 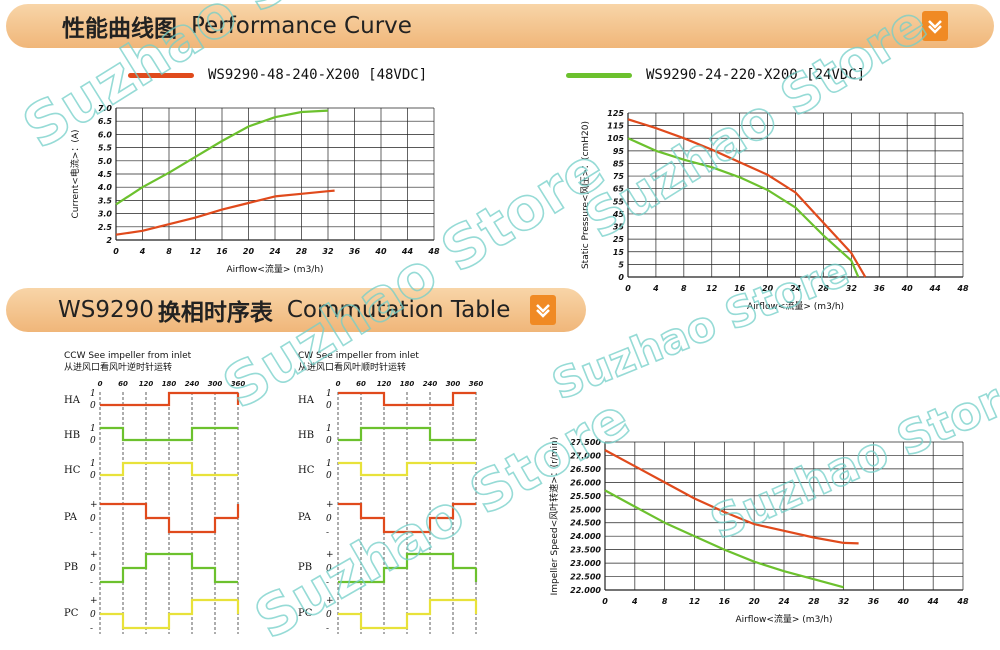 What do you see at coordinates (619, 201) in the screenshot?
I see `y-tick-label: 55` at bounding box center [619, 201].